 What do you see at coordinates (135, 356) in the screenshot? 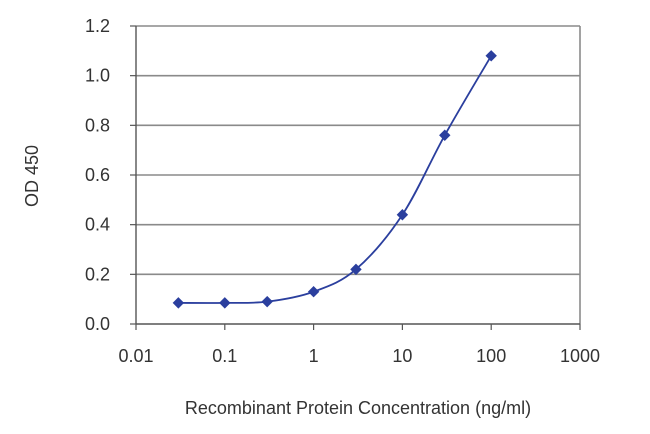
I see `x-tick-label-0: 0.01` at bounding box center [135, 356].